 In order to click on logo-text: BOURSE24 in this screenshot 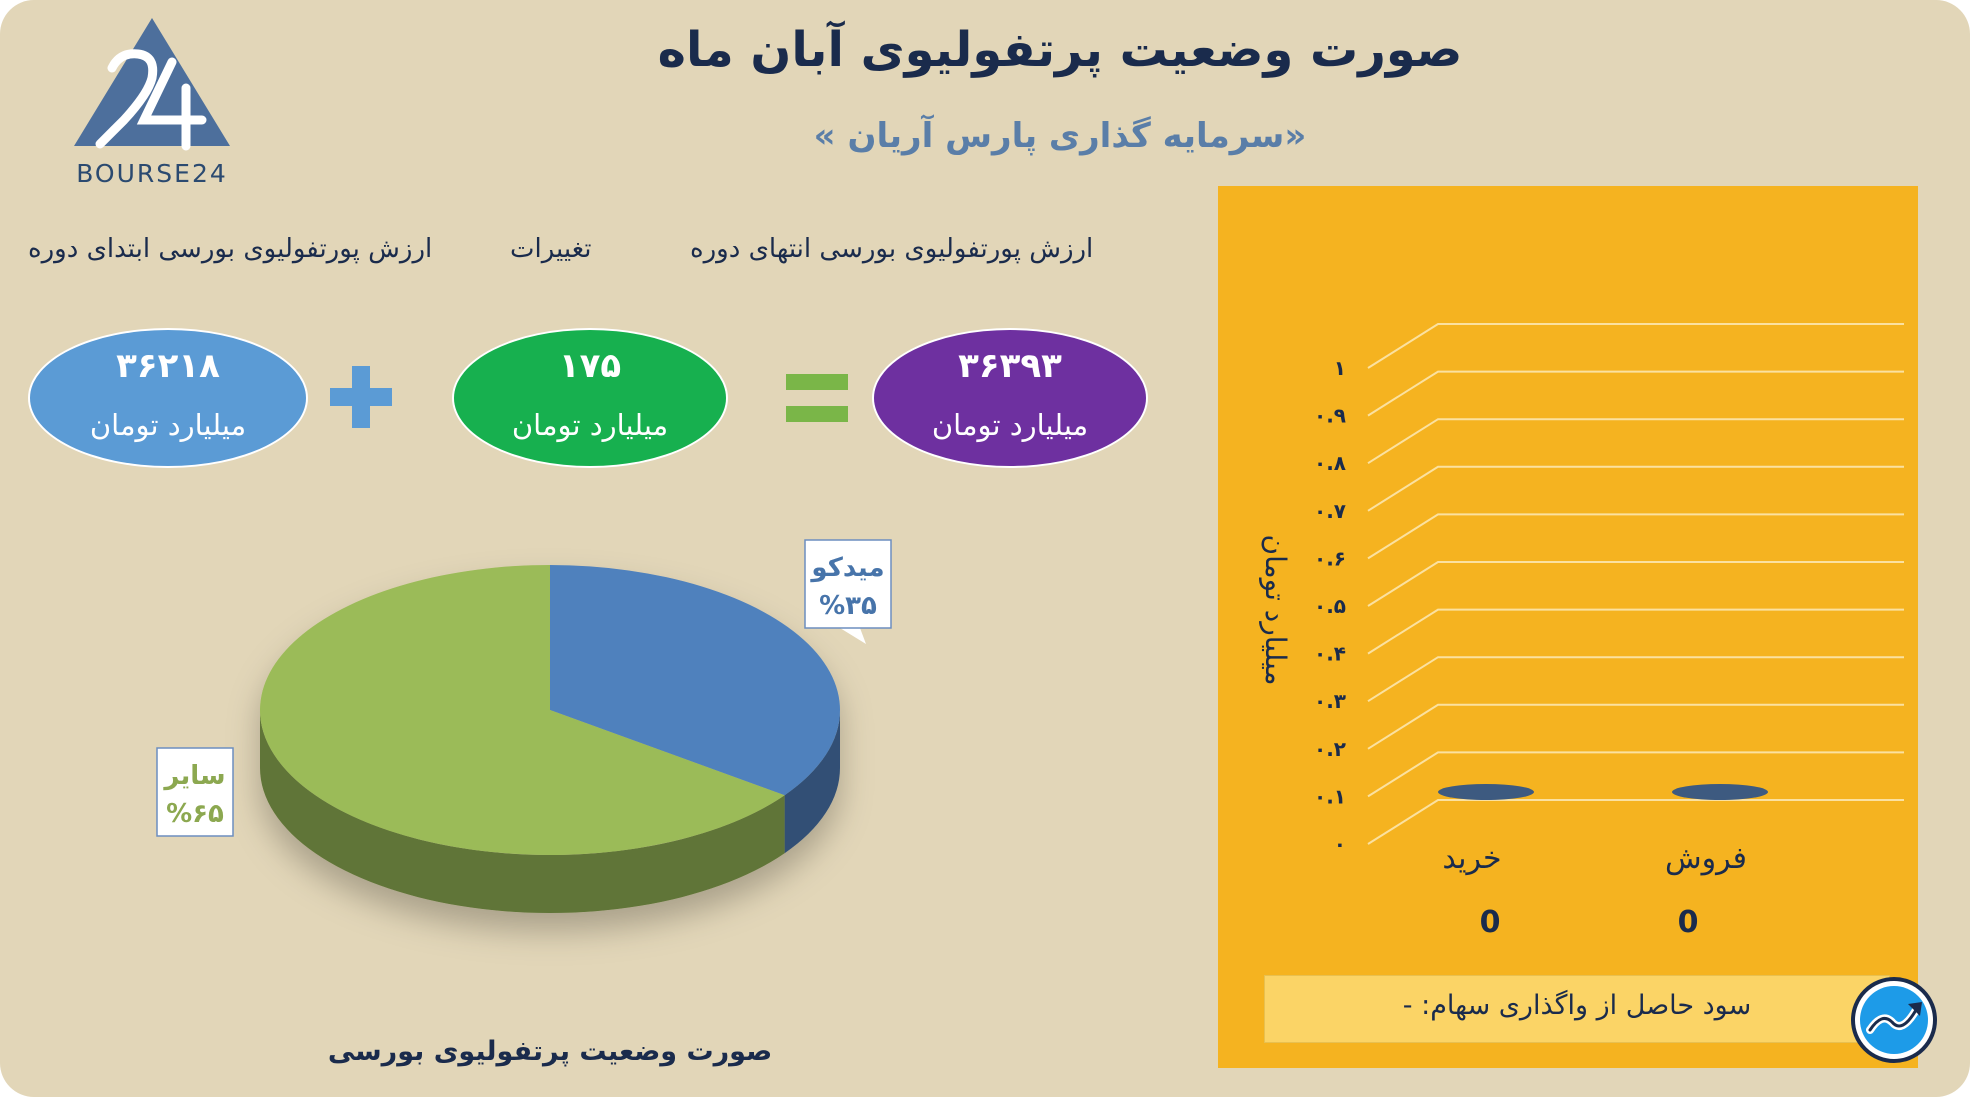, I will do `click(152, 172)`.